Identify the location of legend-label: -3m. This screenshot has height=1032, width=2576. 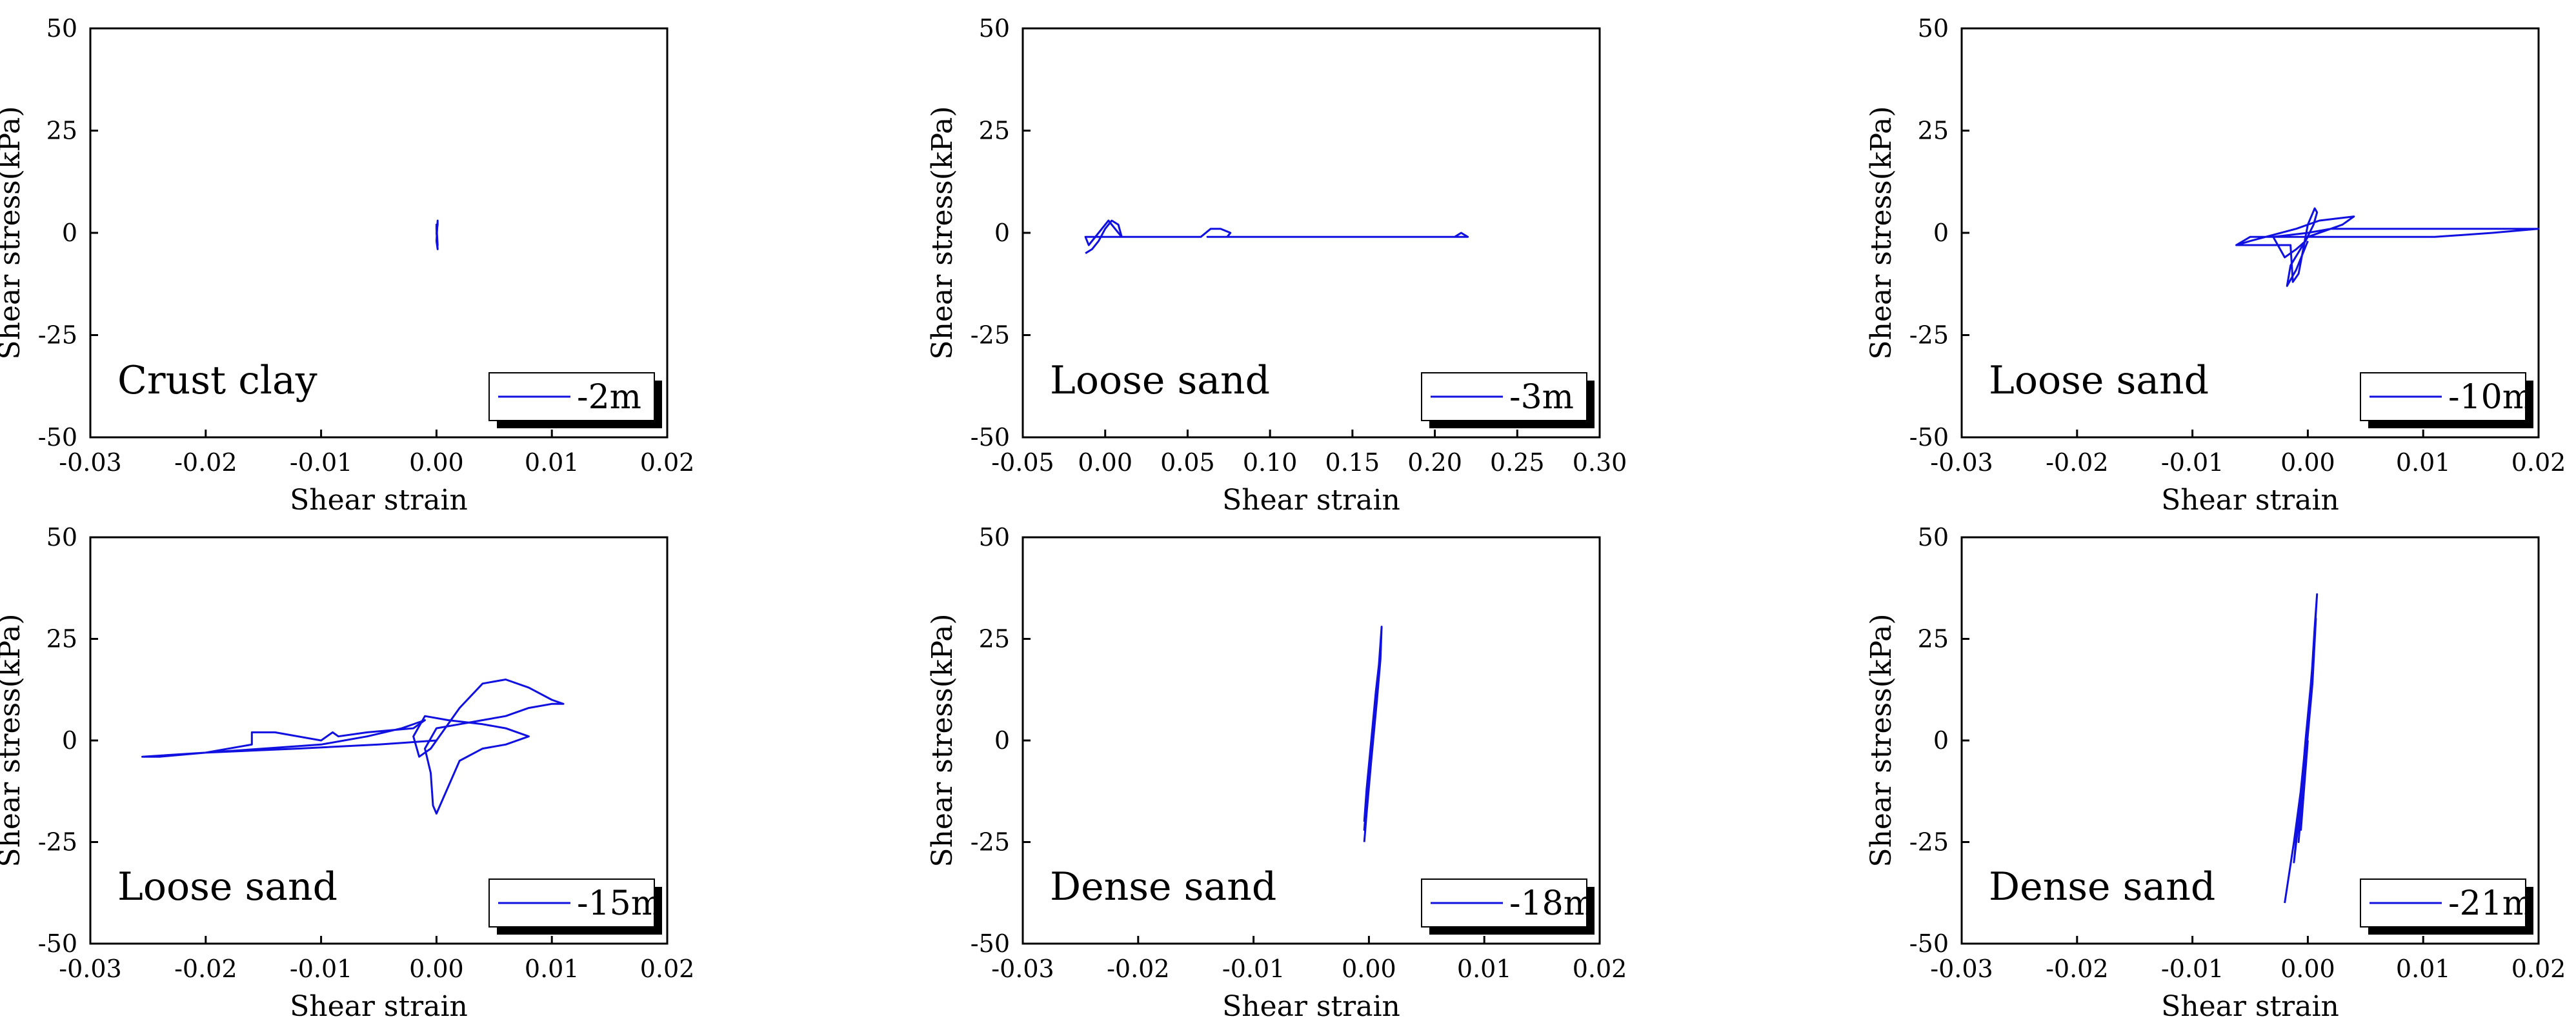
(1541, 398).